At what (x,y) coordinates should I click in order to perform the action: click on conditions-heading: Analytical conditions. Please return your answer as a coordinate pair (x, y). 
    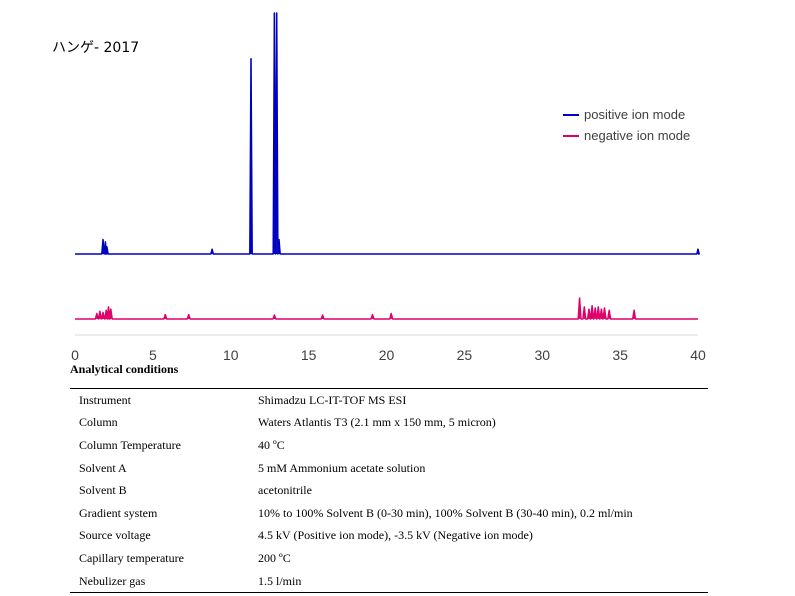
    Looking at the image, I should click on (124, 369).